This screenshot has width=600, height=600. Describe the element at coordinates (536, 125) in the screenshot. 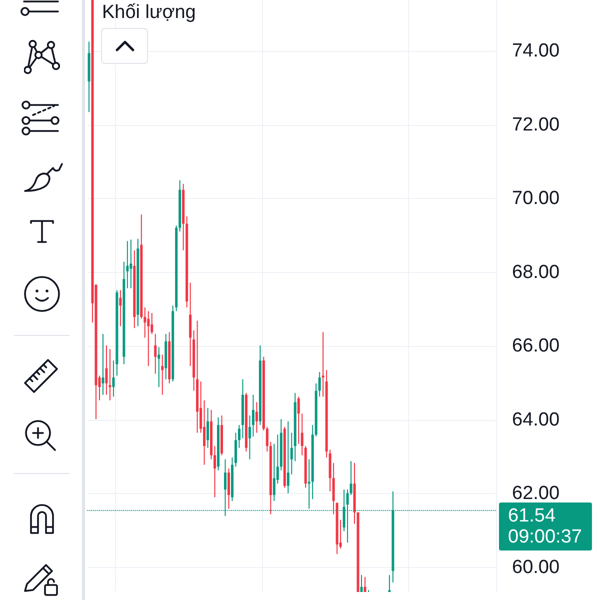

I see `y-tick-label: 72.00` at that location.